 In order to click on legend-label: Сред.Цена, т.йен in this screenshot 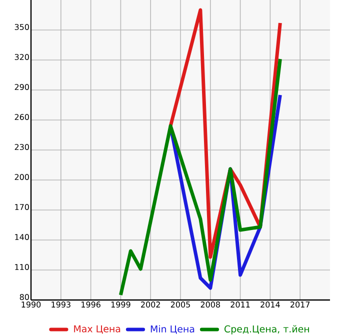, I will do `click(266, 329)`.